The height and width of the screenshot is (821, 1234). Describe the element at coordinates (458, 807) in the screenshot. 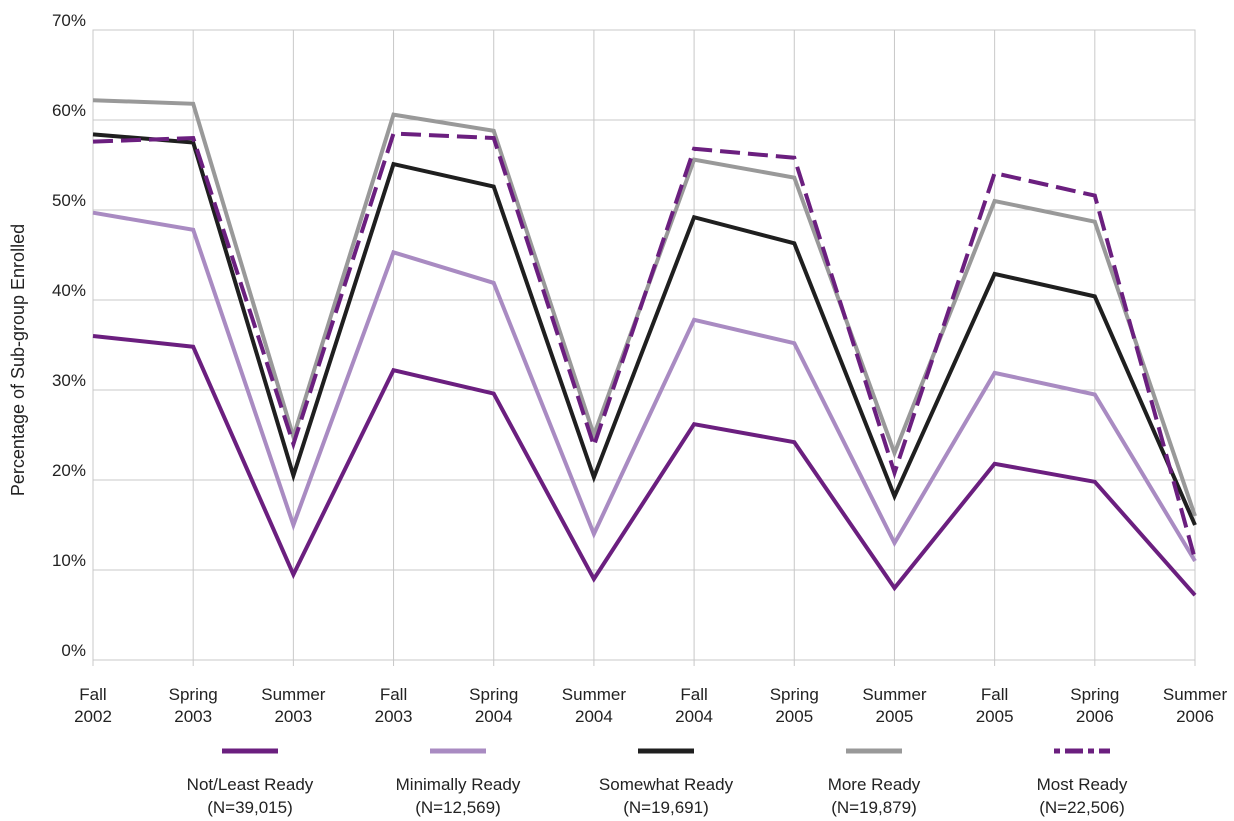

I see `legend-count: (N=12,569)` at that location.